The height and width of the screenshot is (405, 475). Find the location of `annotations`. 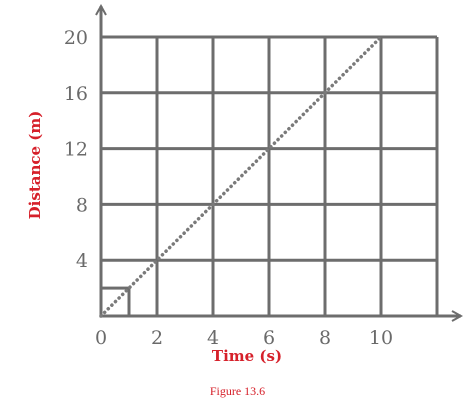

annotations is located at coordinates (115, 302).